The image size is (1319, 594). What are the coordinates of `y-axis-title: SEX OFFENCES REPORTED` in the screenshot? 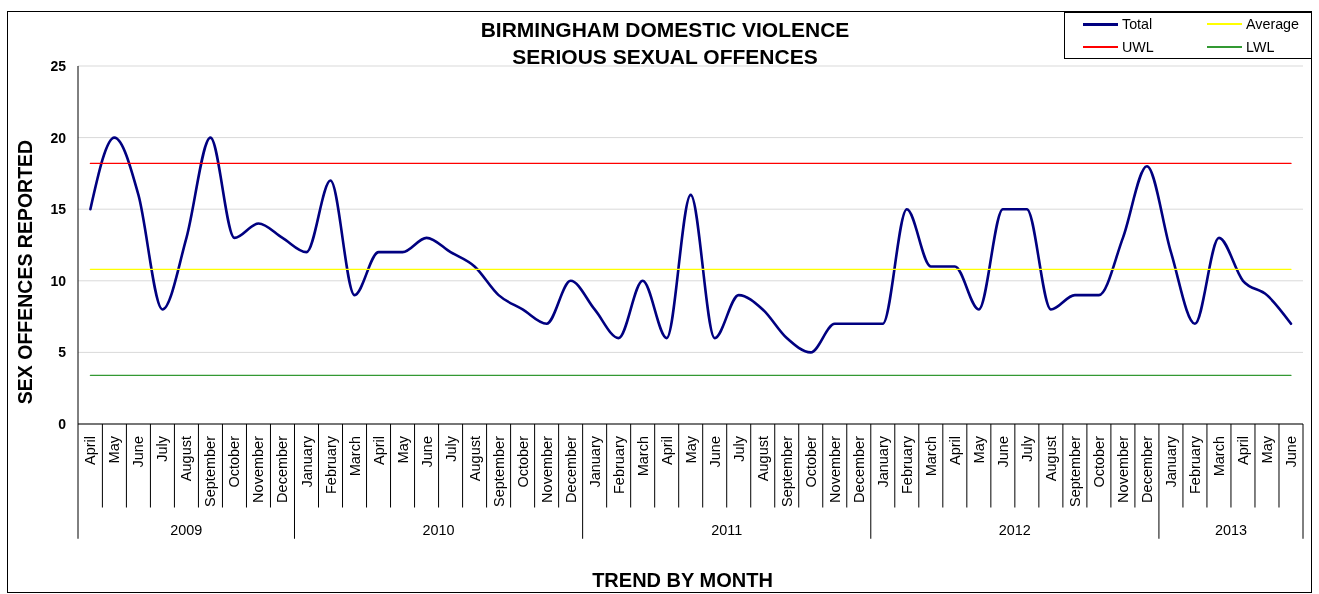 It's located at (24, 272).